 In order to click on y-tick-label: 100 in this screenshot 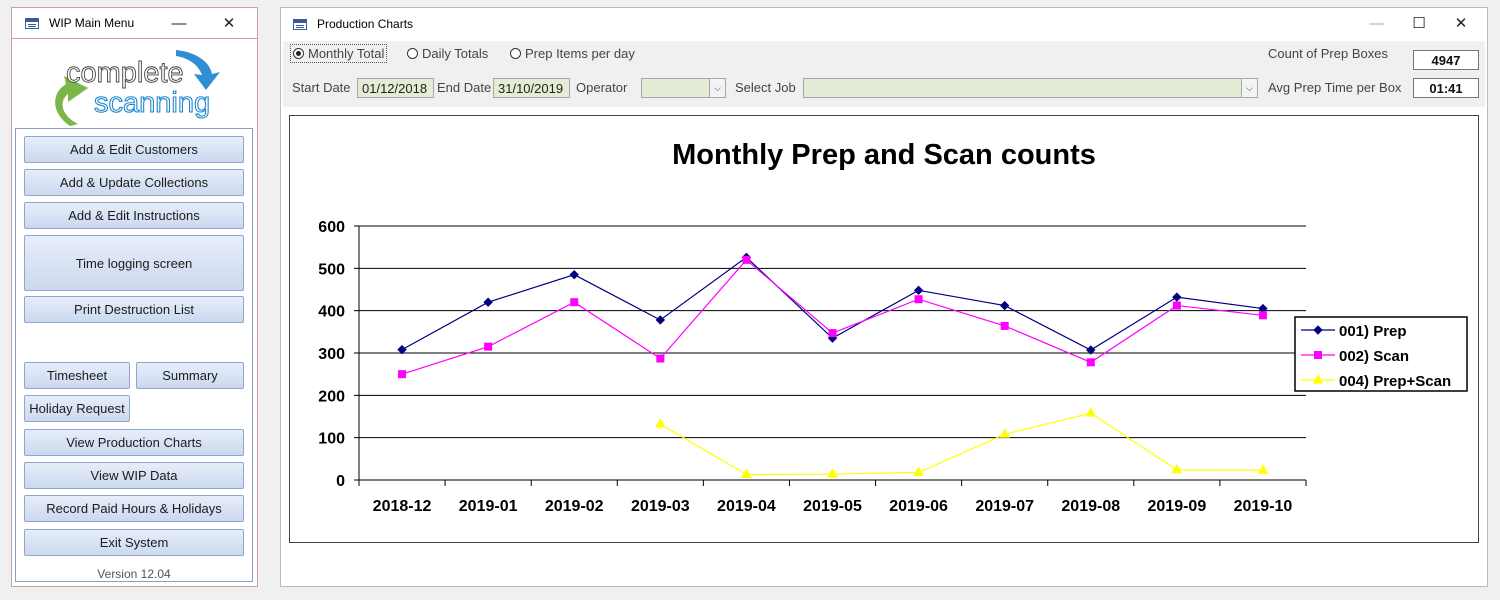, I will do `click(331, 439)`.